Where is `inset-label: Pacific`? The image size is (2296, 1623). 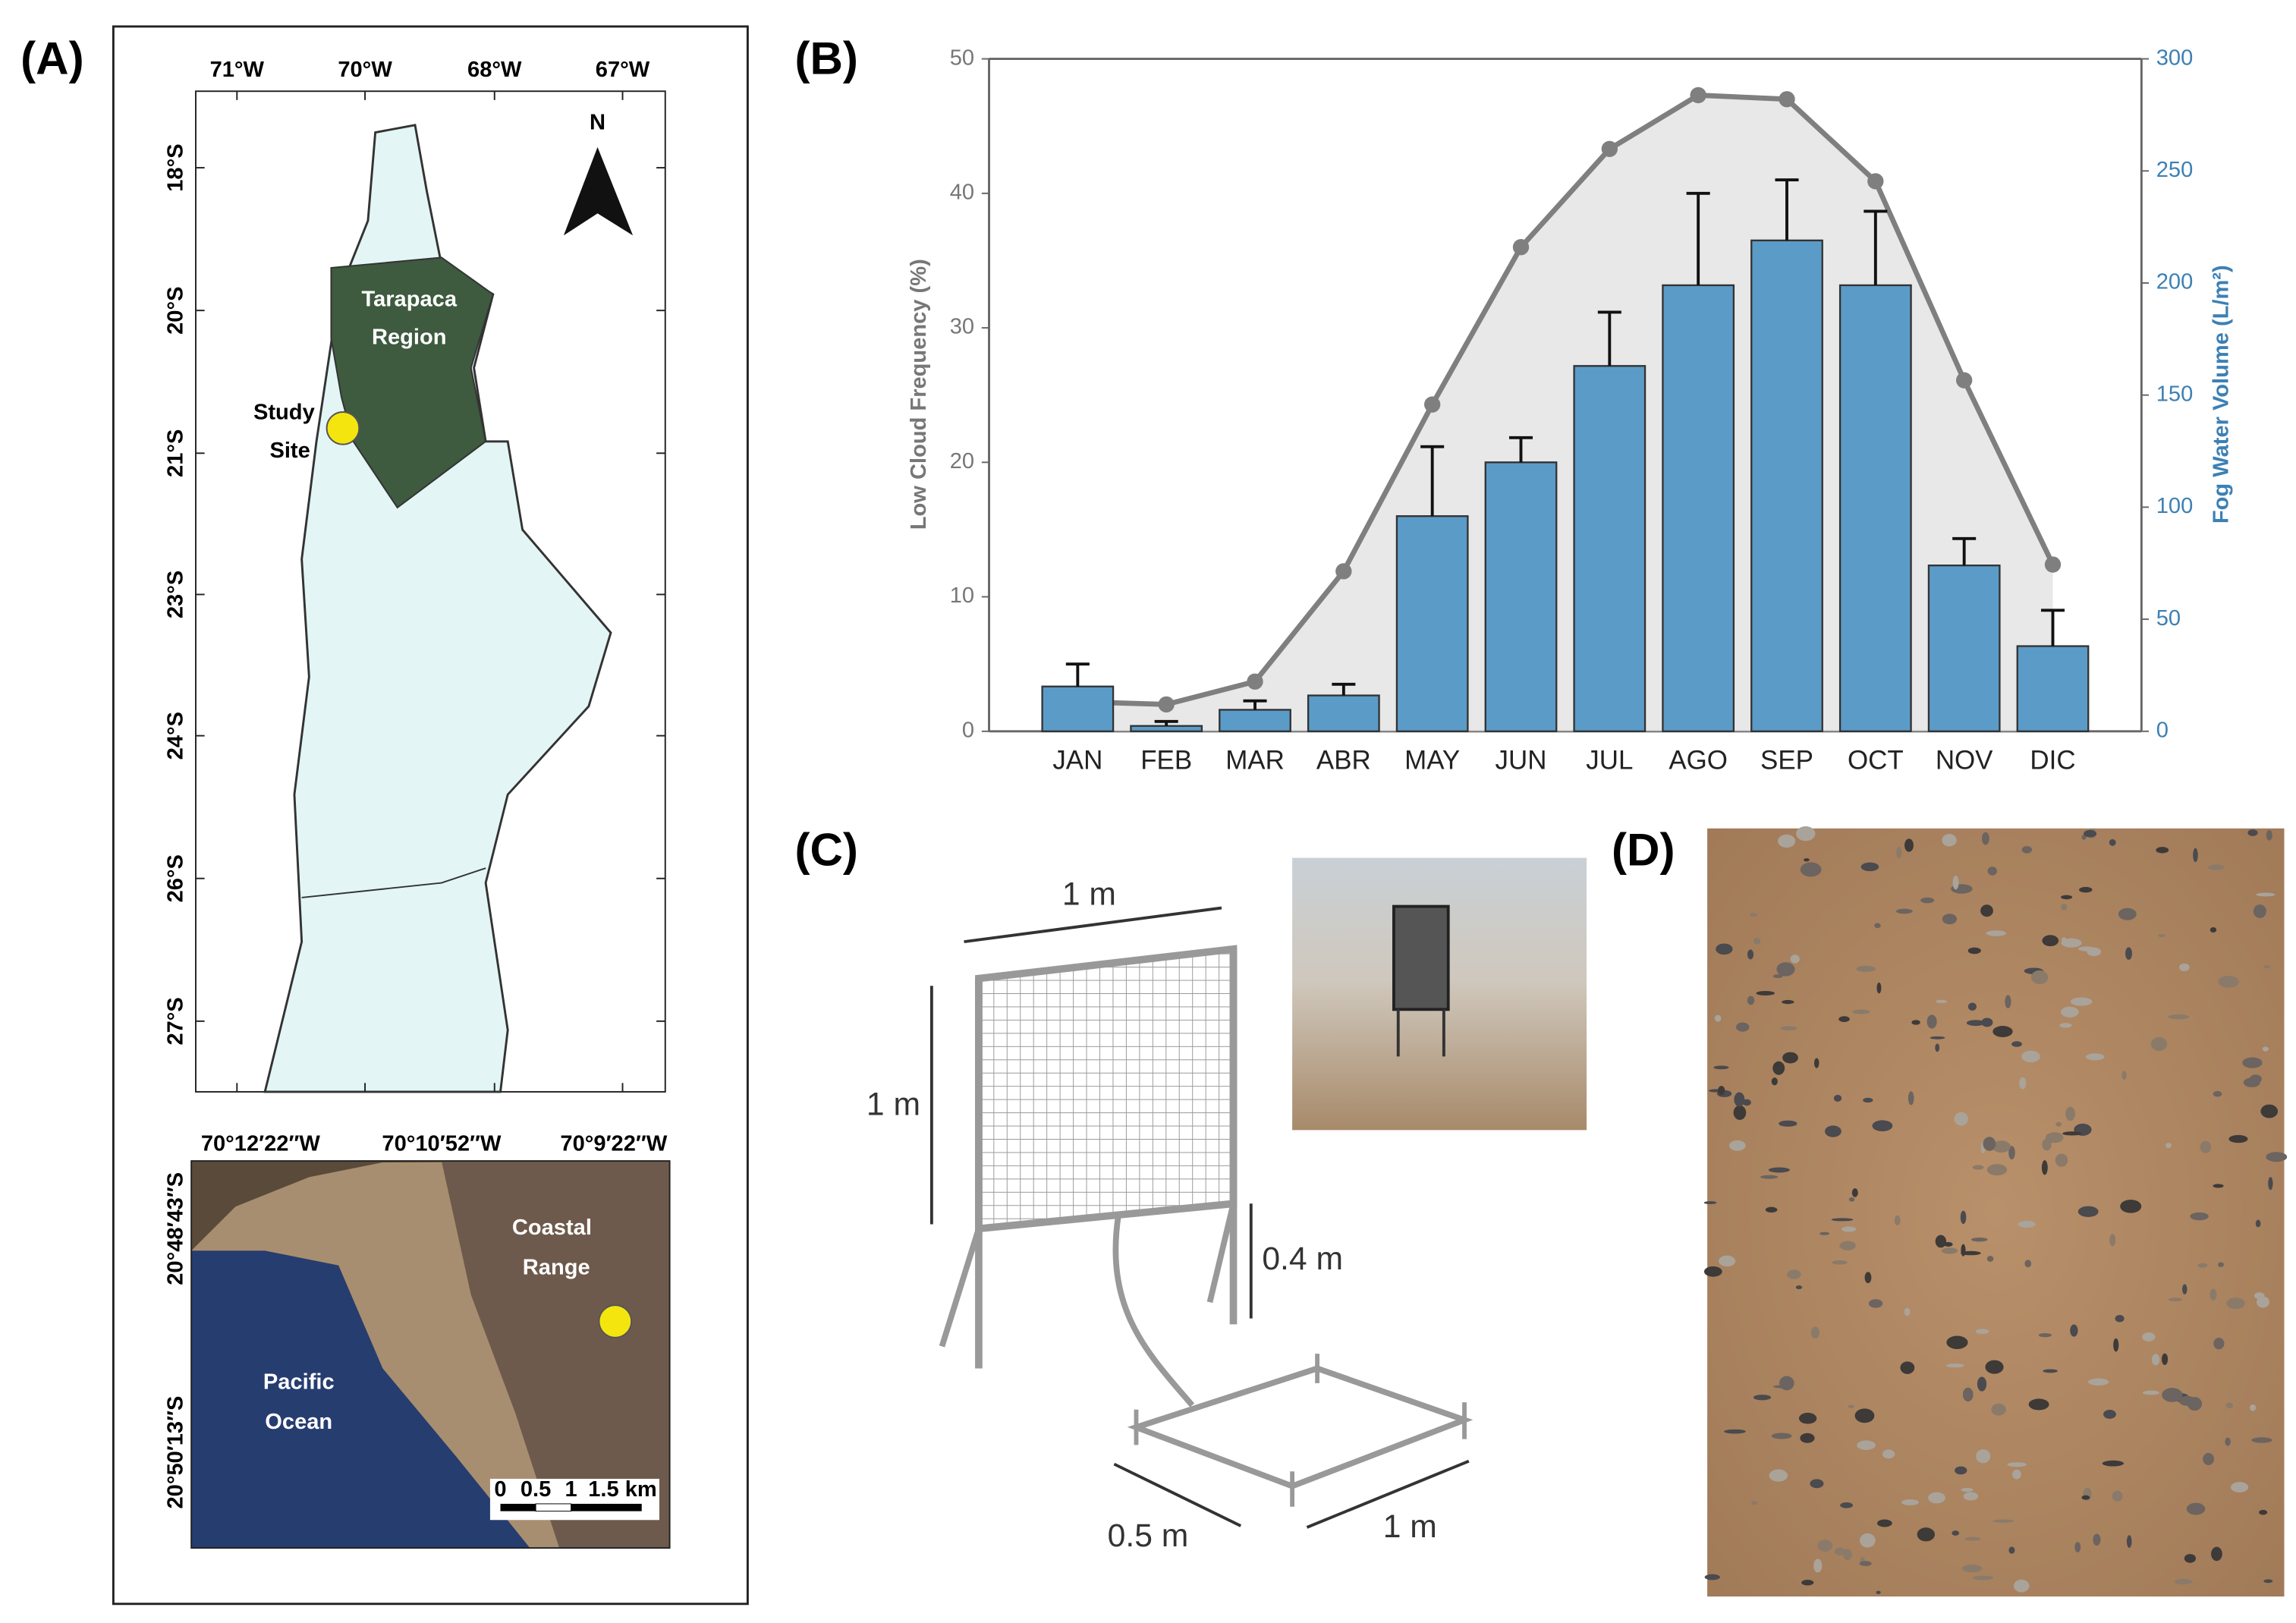
inset-label: Pacific is located at coordinates (299, 1382).